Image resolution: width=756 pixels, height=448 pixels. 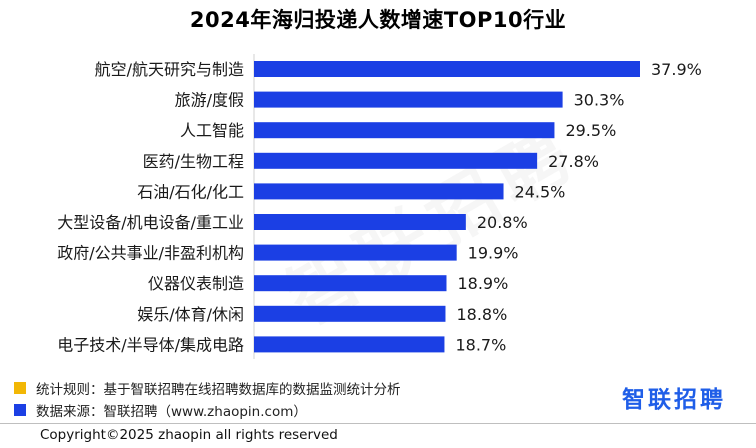 I want to click on value-label: 27.8%, so click(x=573, y=161).